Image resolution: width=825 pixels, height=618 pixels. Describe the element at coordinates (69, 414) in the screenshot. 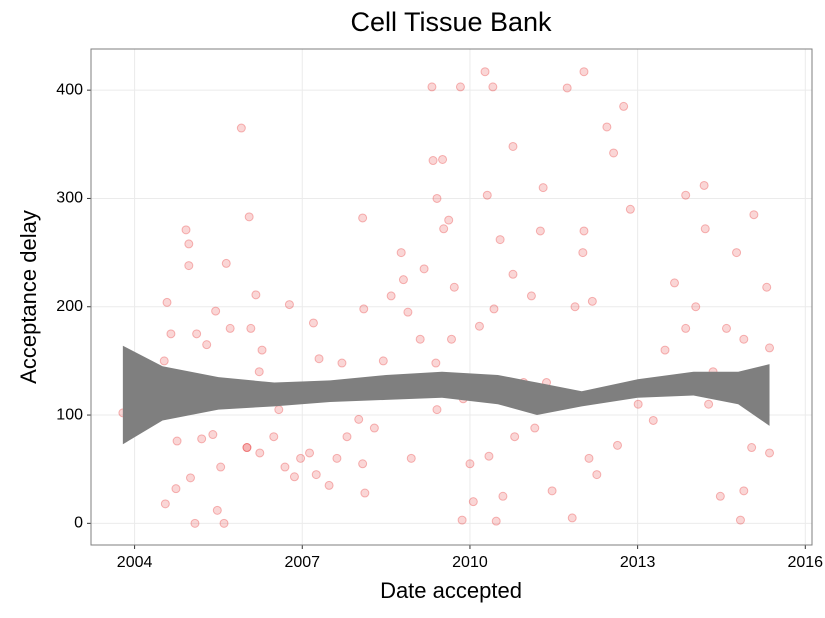

I see `y-tick-label: 100` at that location.